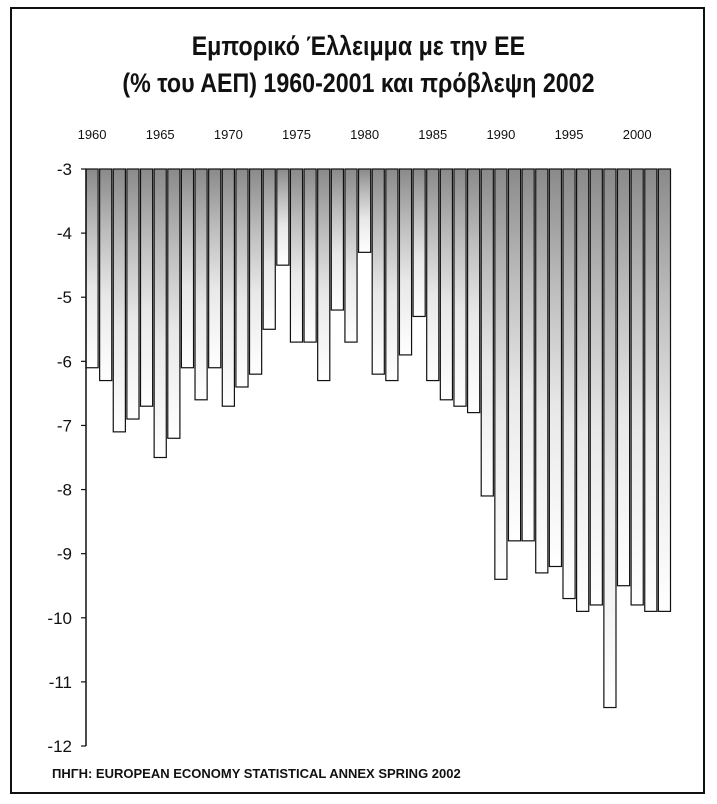 This screenshot has width=717, height=804. What do you see at coordinates (555, 368) in the screenshot?
I see `bar-1994` at bounding box center [555, 368].